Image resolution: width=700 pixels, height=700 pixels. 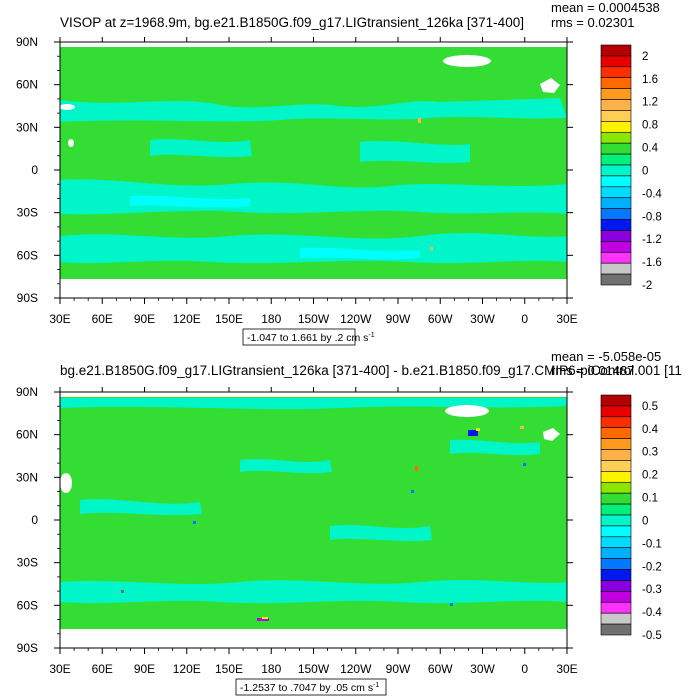 I want to click on land-masses, so click(x=310, y=449).